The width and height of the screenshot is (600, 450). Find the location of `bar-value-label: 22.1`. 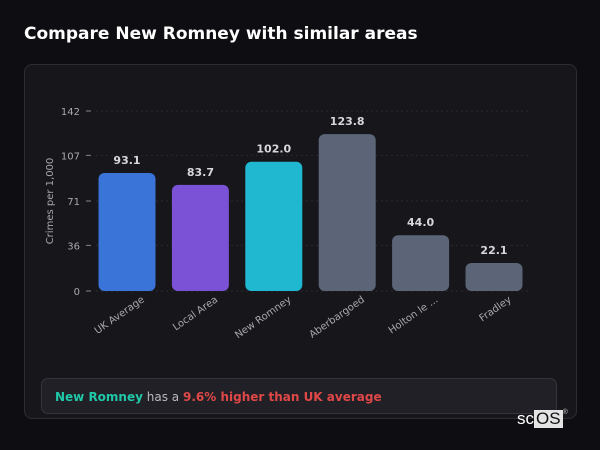

bar-value-label: 22.1 is located at coordinates (493, 250).